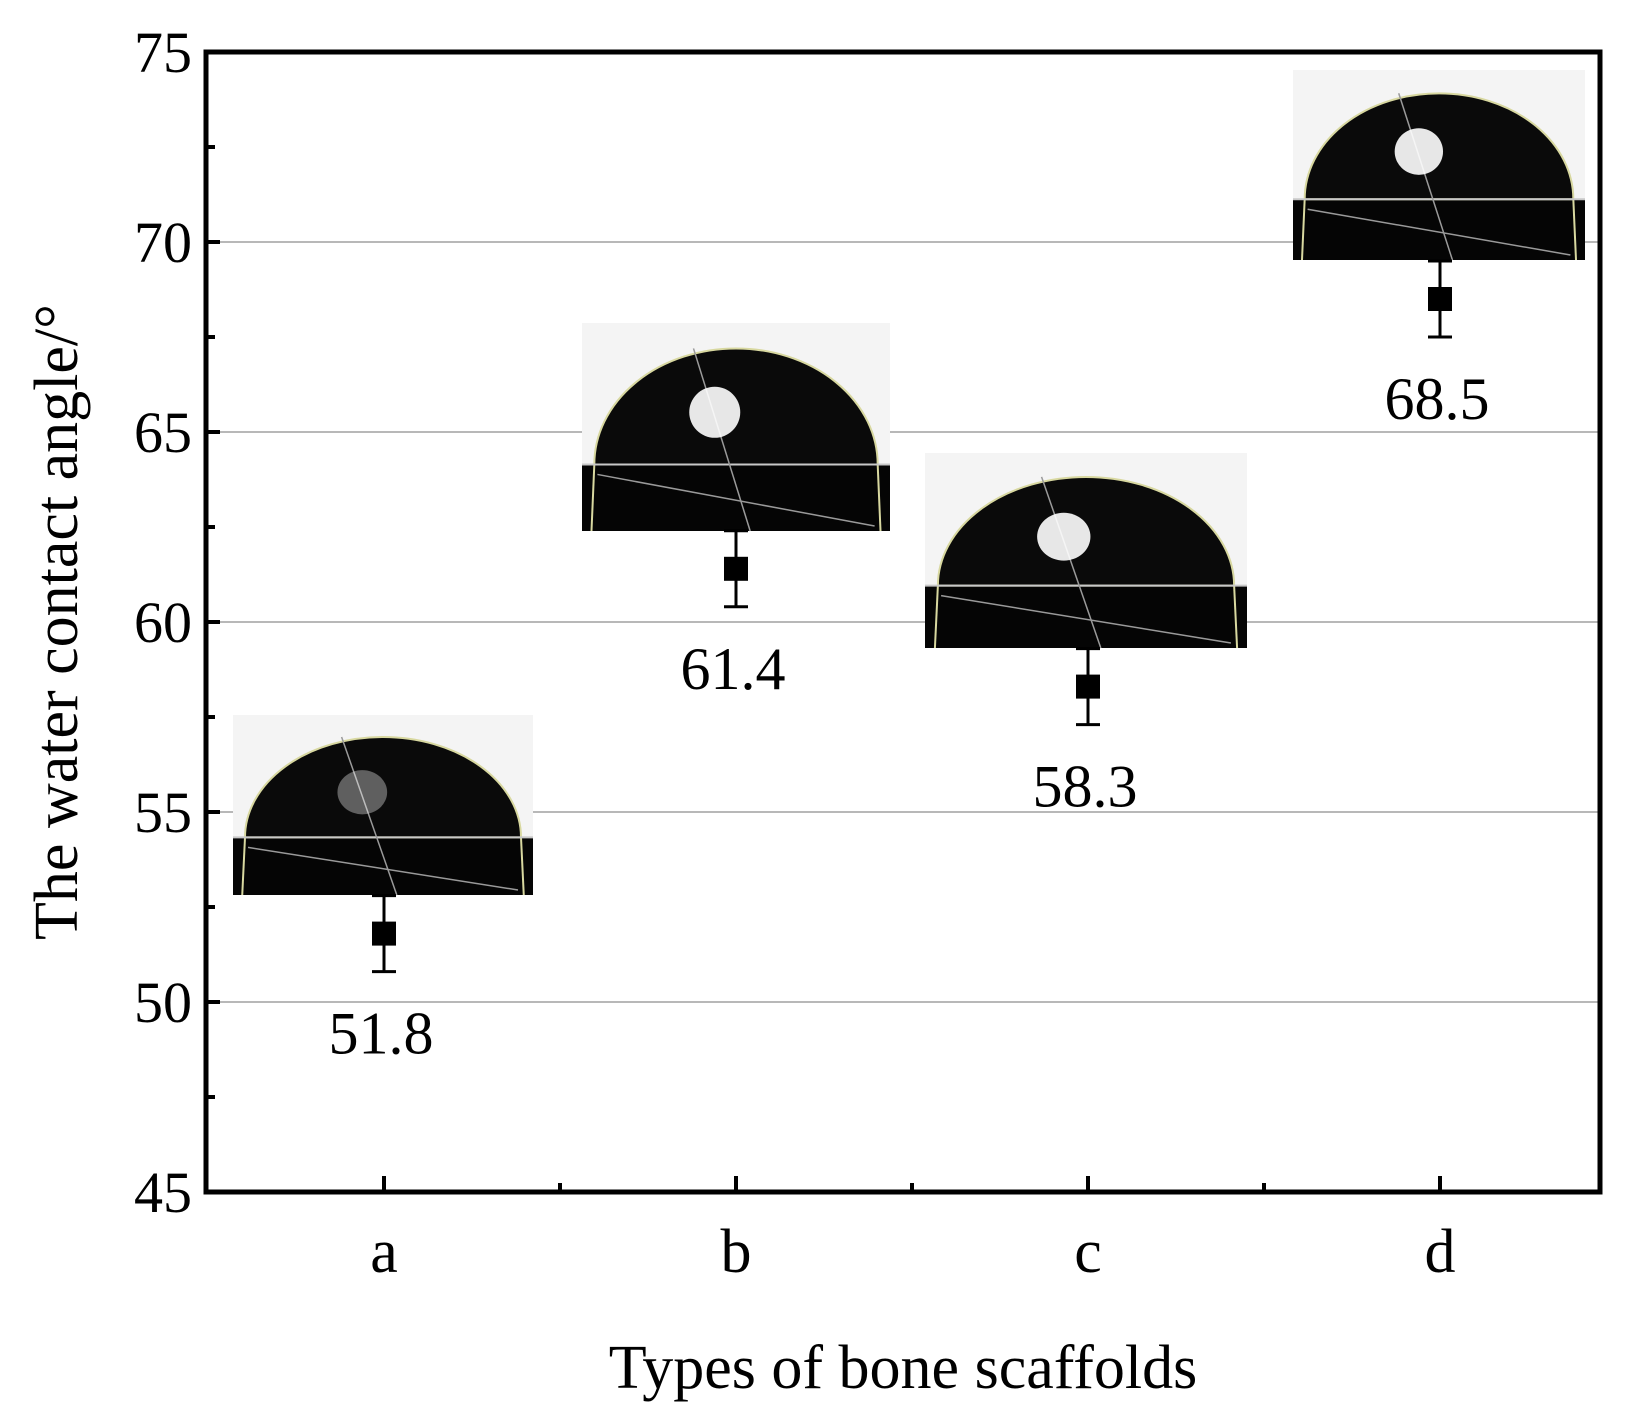  What do you see at coordinates (163, 52) in the screenshot?
I see `y-tick-label-75: 75` at bounding box center [163, 52].